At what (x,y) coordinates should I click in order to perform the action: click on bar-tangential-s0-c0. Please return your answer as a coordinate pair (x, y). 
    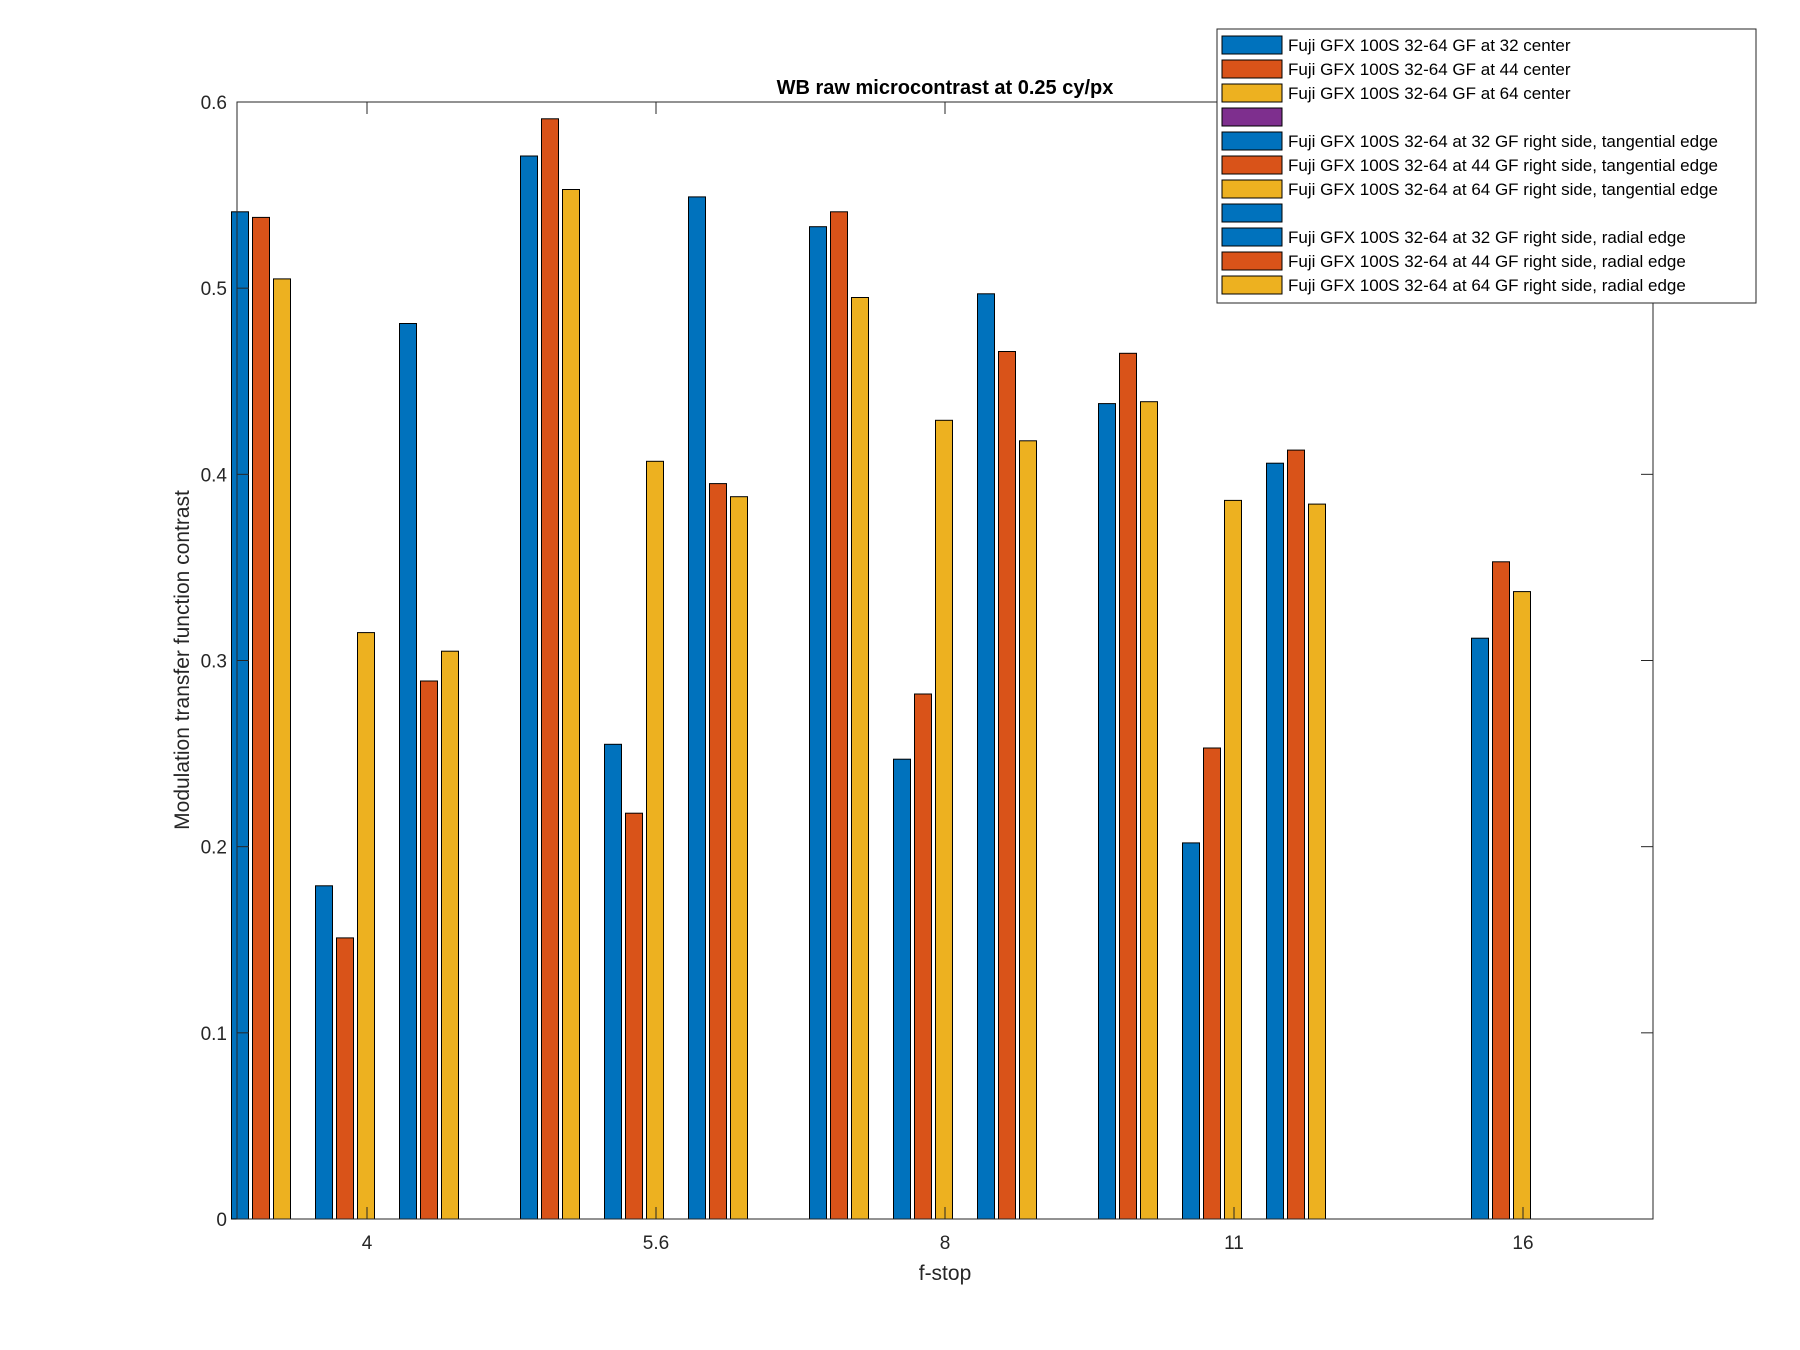
    Looking at the image, I should click on (324, 1052).